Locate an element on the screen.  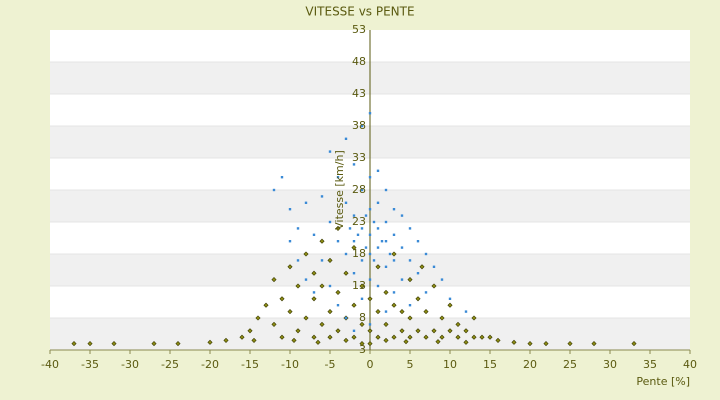
x-tick-label: -20 is located at coordinates (210, 364).